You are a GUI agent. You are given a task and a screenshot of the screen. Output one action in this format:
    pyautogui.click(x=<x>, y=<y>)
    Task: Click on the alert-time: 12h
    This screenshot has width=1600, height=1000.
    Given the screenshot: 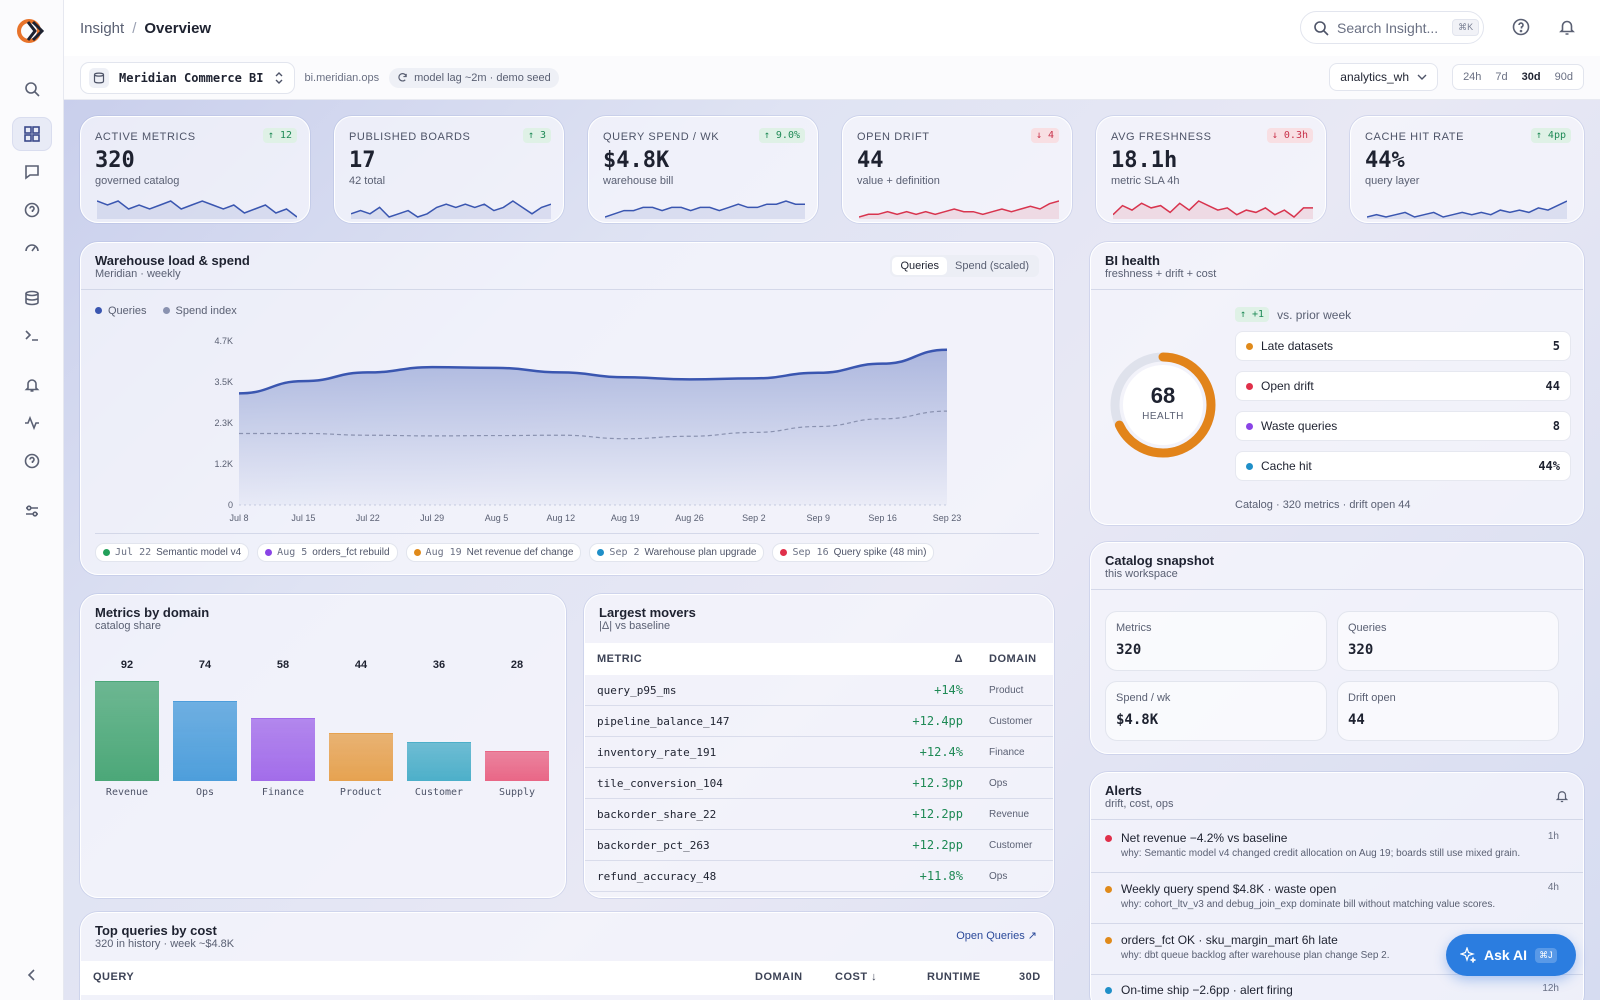 What is the action you would take?
    pyautogui.click(x=1550, y=988)
    